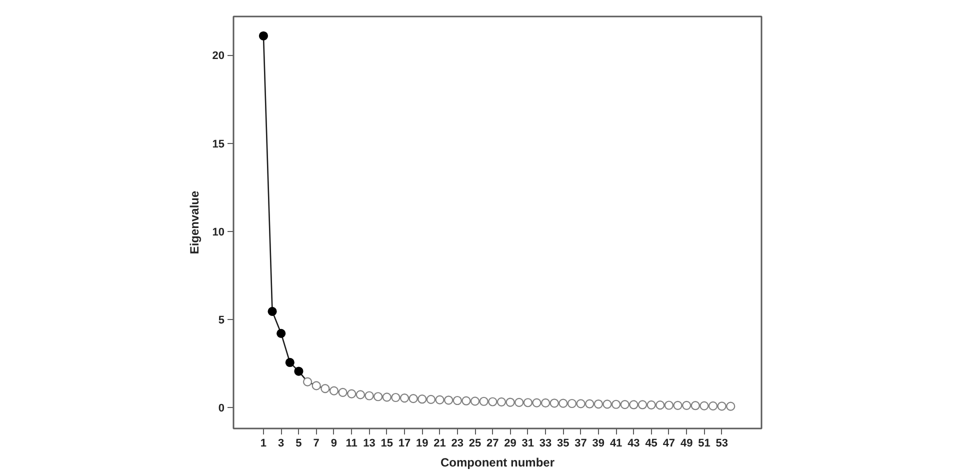 This screenshot has height=472, width=959. Describe the element at coordinates (221, 320) in the screenshot. I see `y-tick-label: 5` at that location.